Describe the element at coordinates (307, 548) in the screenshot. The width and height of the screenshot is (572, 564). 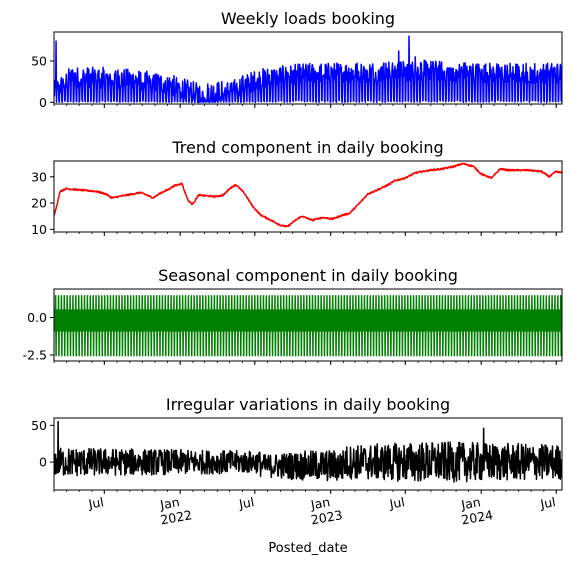
I see `x-axis-label: Posted_date` at that location.